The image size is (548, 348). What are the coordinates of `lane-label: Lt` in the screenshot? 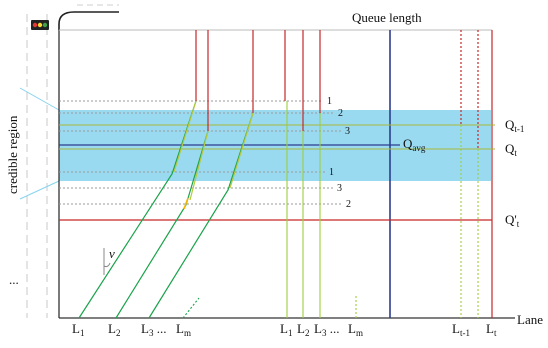 It's located at (491, 329).